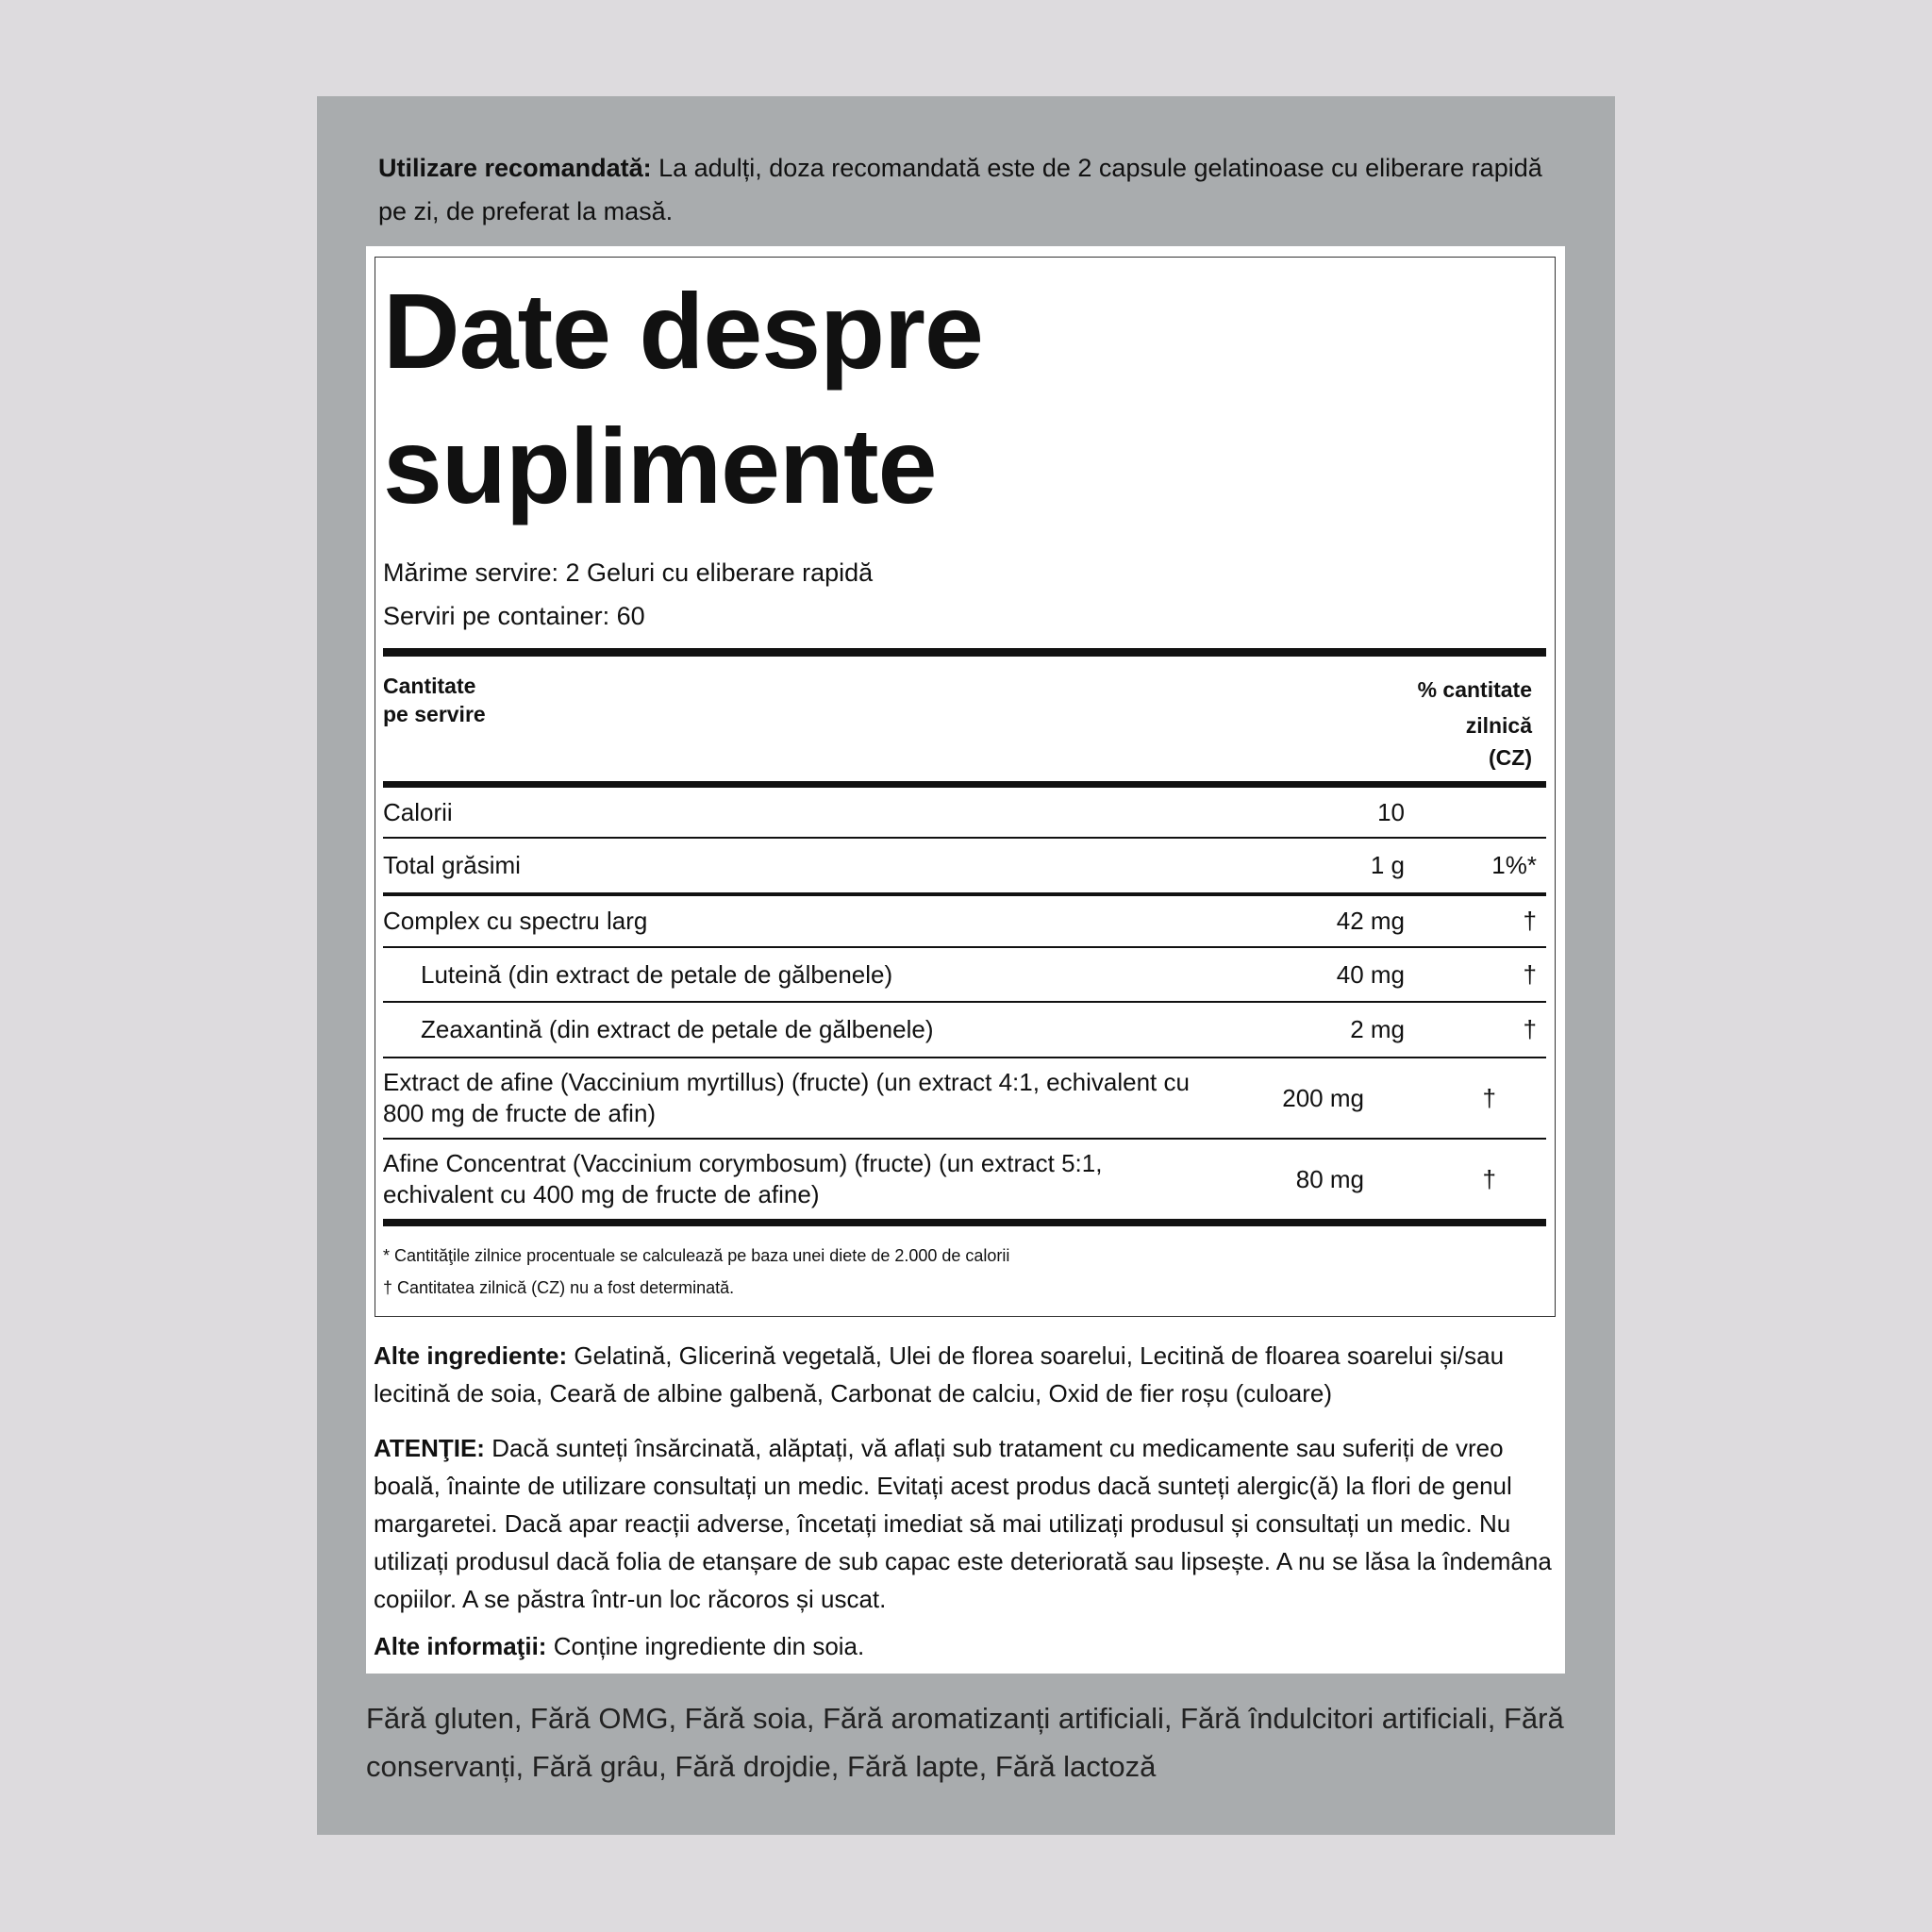 This screenshot has height=1932, width=1932. Describe the element at coordinates (514, 616) in the screenshot. I see `servings: Serviri pe container: 60` at that location.